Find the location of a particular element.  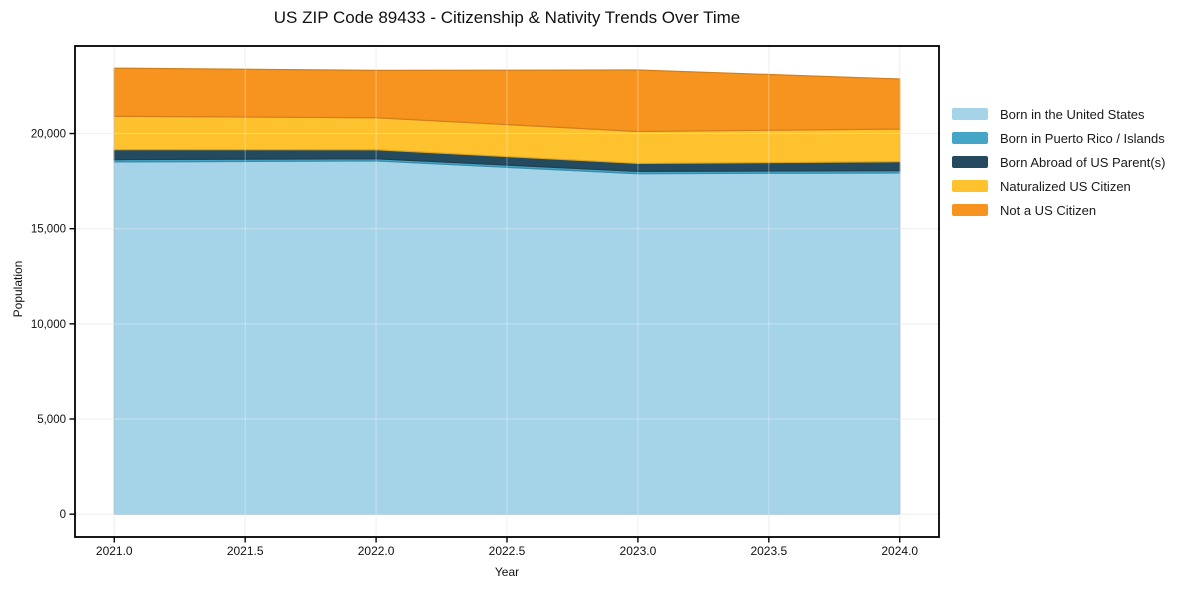

legend-item-1: Born in Puerto Rico / Islands is located at coordinates (1058, 138).